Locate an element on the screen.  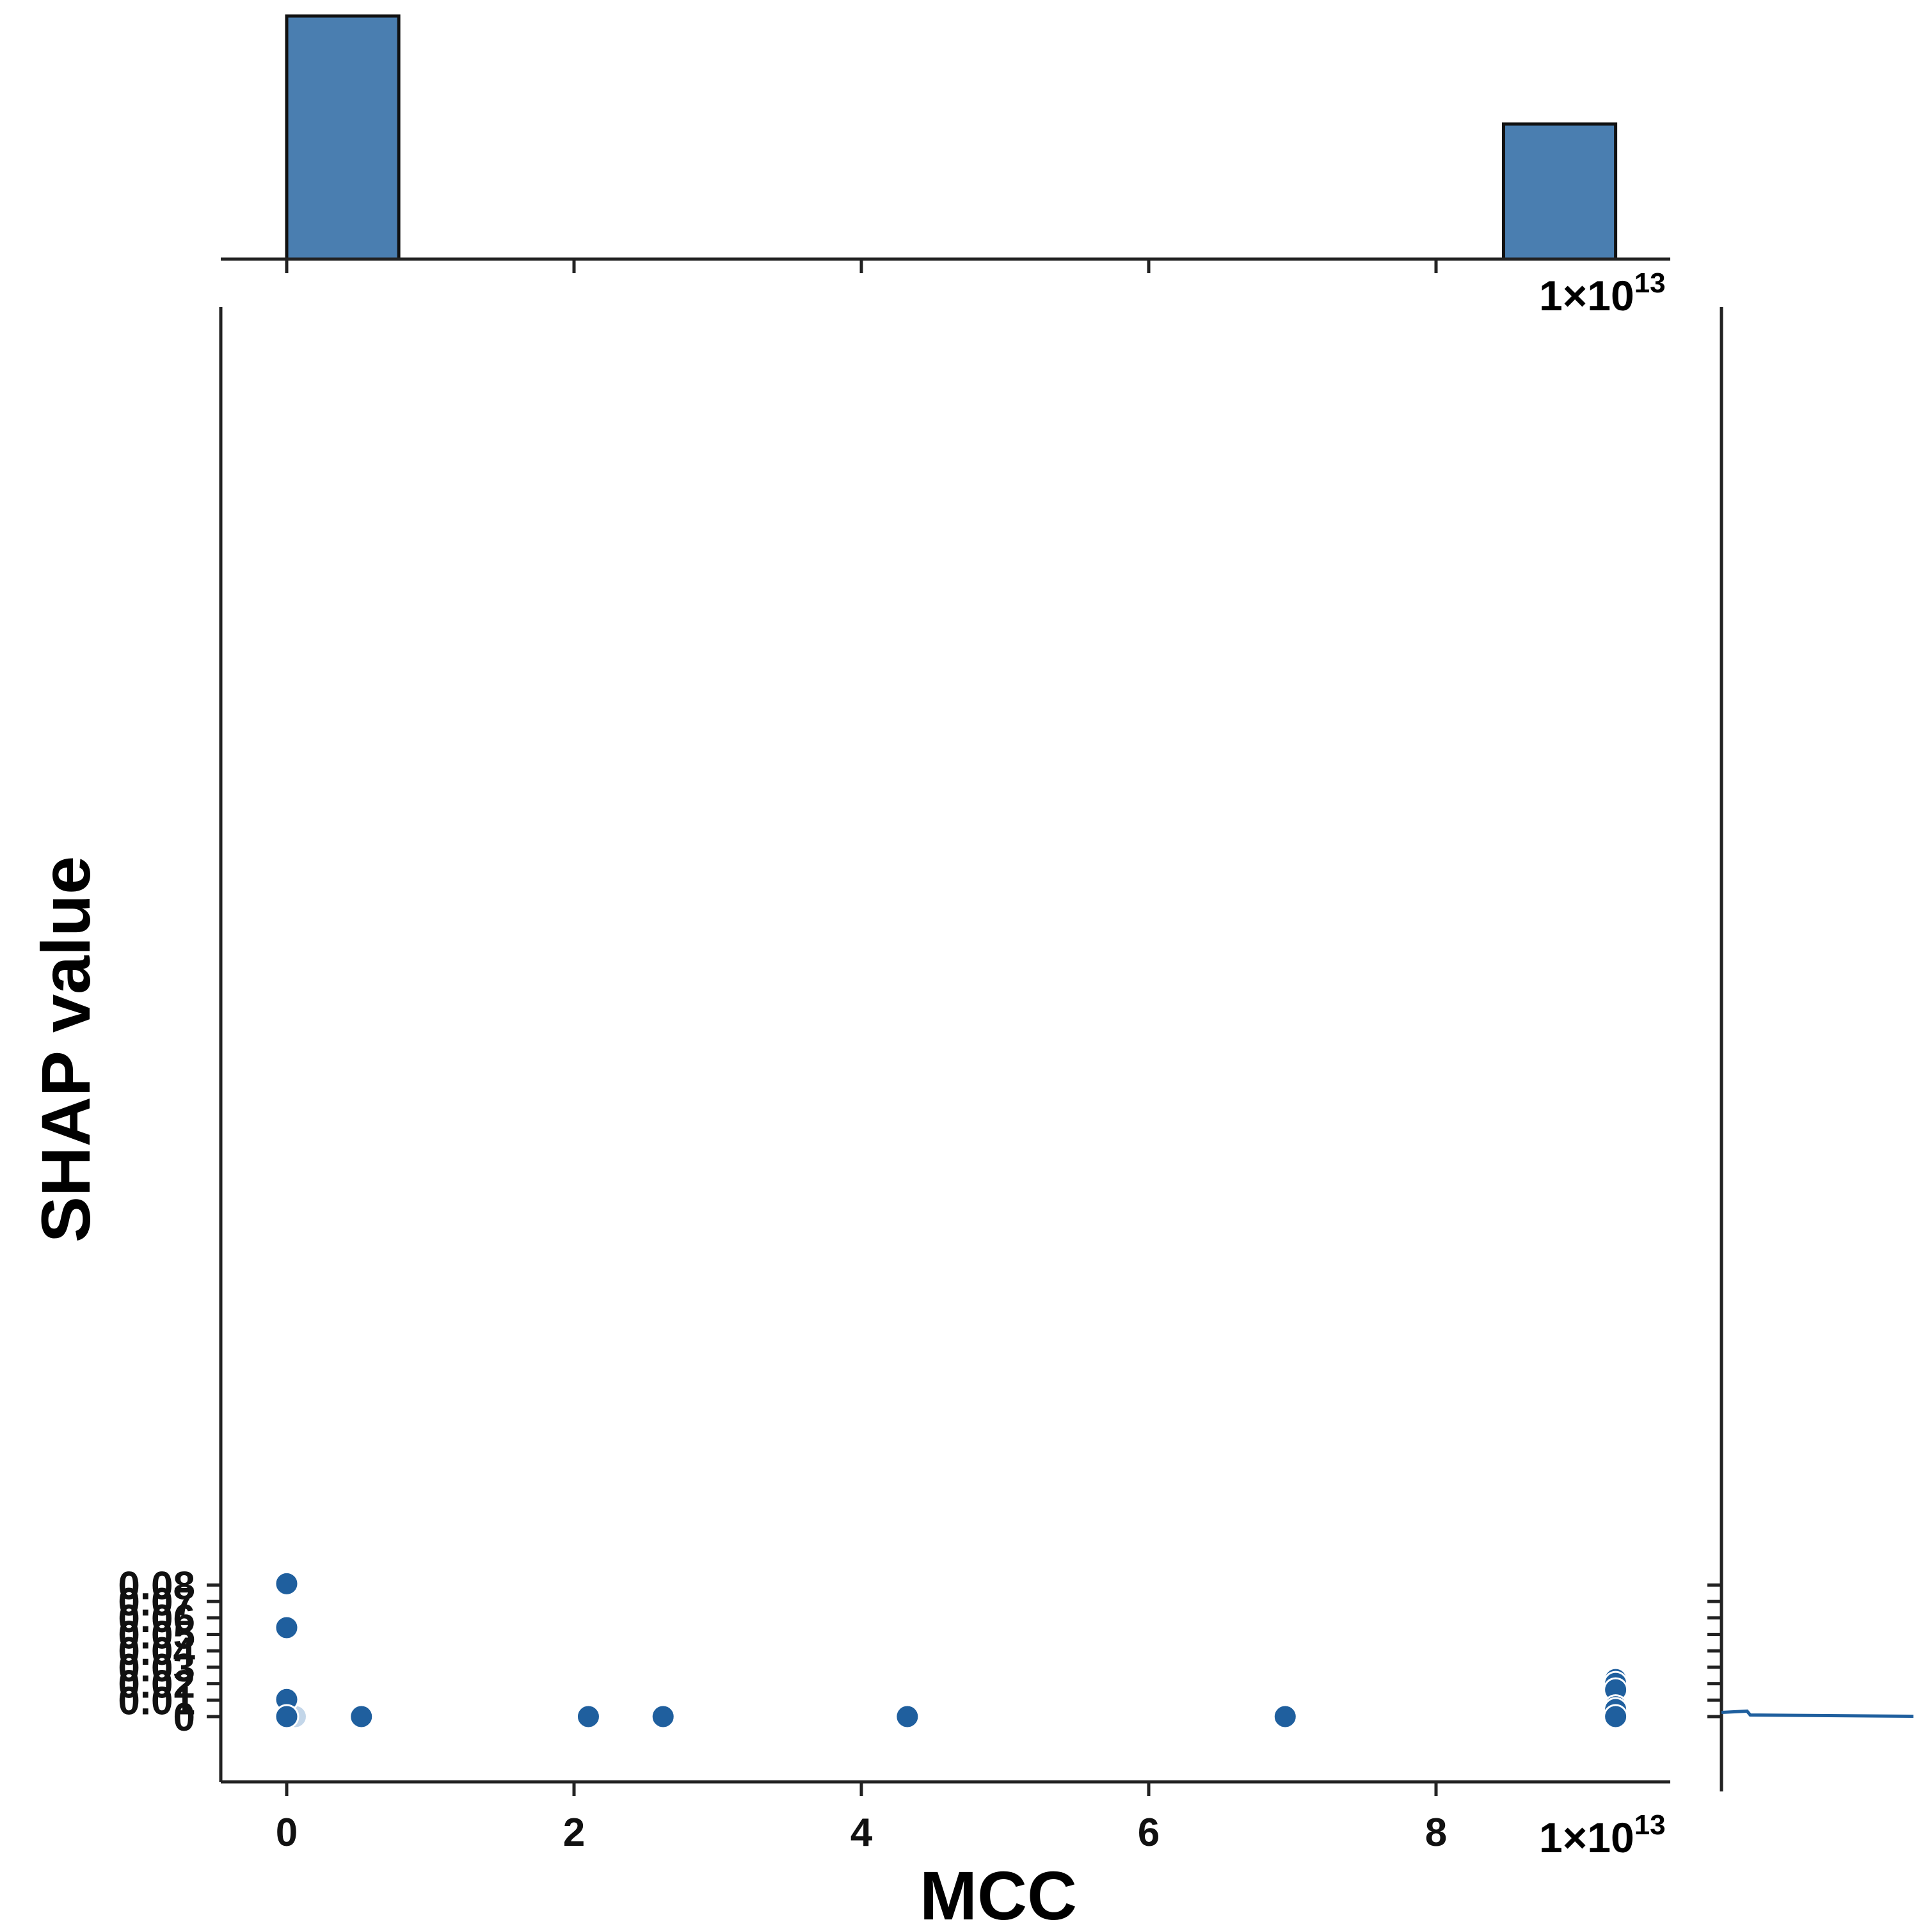
x-tick-label-3: 6 is located at coordinates (1149, 1833).